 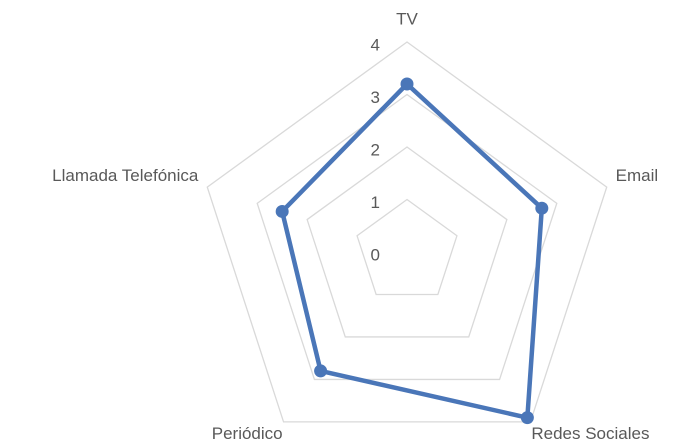 What do you see at coordinates (407, 18) in the screenshot?
I see `category-label: TV` at bounding box center [407, 18].